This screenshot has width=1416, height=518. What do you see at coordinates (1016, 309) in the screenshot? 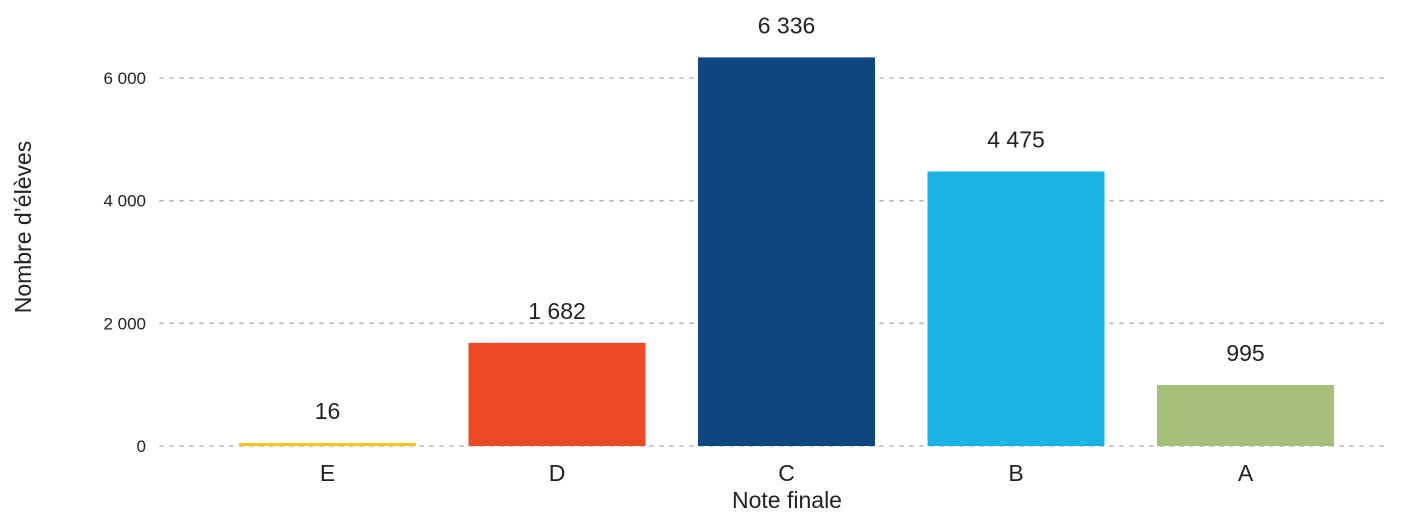
I see `bar-b` at bounding box center [1016, 309].